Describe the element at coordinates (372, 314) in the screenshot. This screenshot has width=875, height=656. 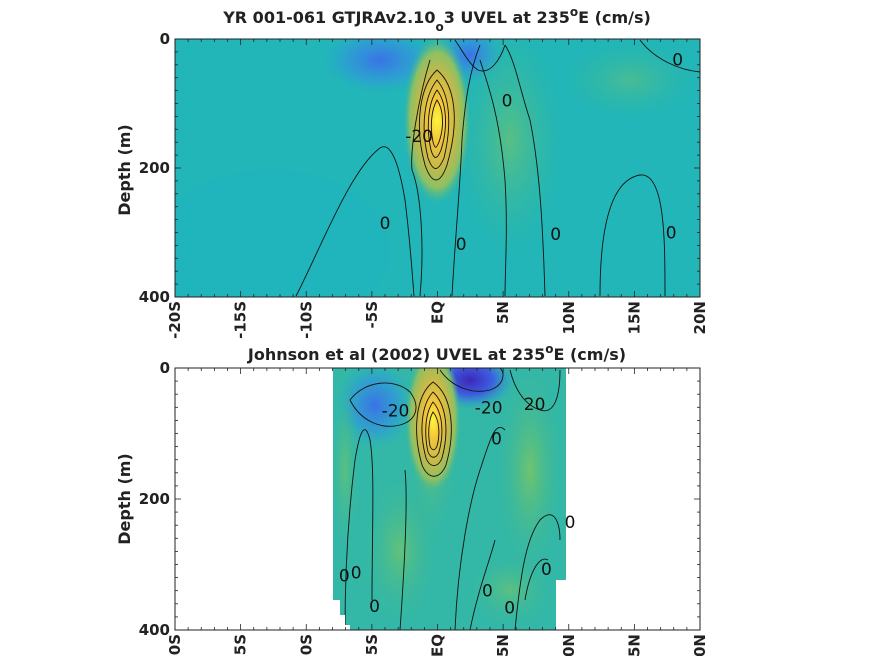
I see `top-x-tick-label: -5S` at that location.